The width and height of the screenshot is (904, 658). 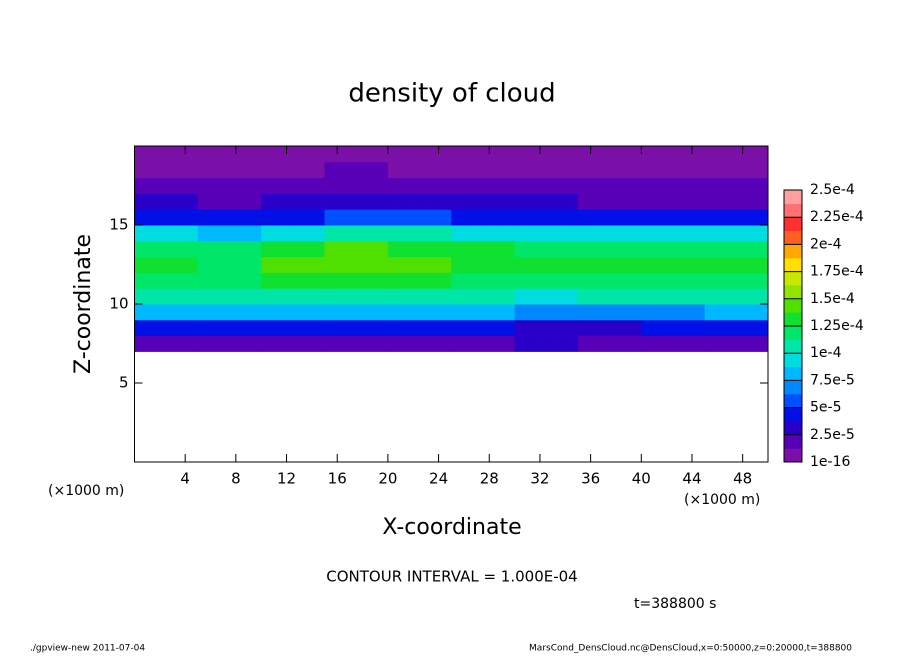 What do you see at coordinates (286, 479) in the screenshot?
I see `x-tick-label: 12` at bounding box center [286, 479].